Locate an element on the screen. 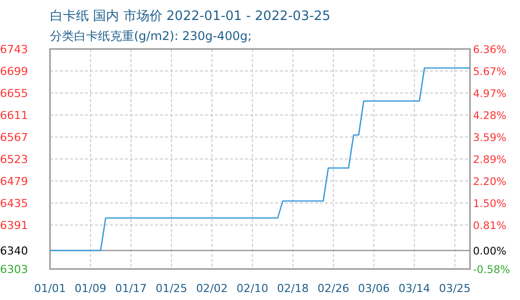 This screenshot has width=520, height=300. y-tick-label: 6567 is located at coordinates (14, 137).